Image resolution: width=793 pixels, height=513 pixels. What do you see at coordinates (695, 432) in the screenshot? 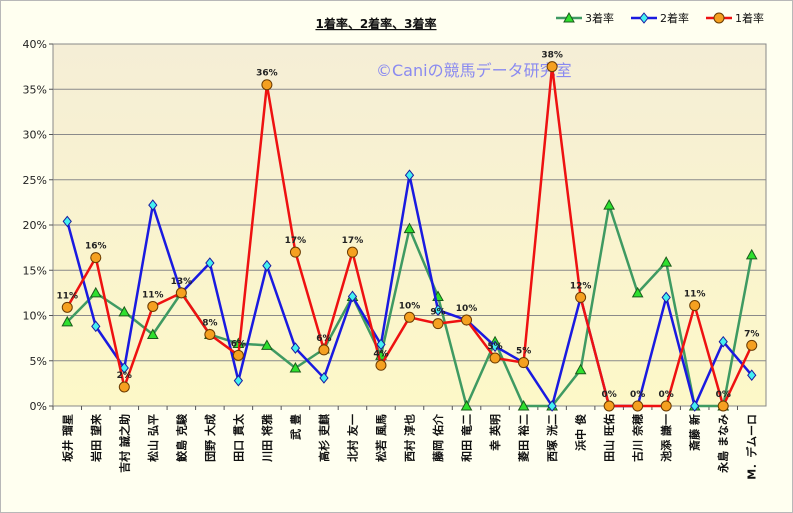
I see `x-tick-label: 斎藤 新` at bounding box center [695, 432].